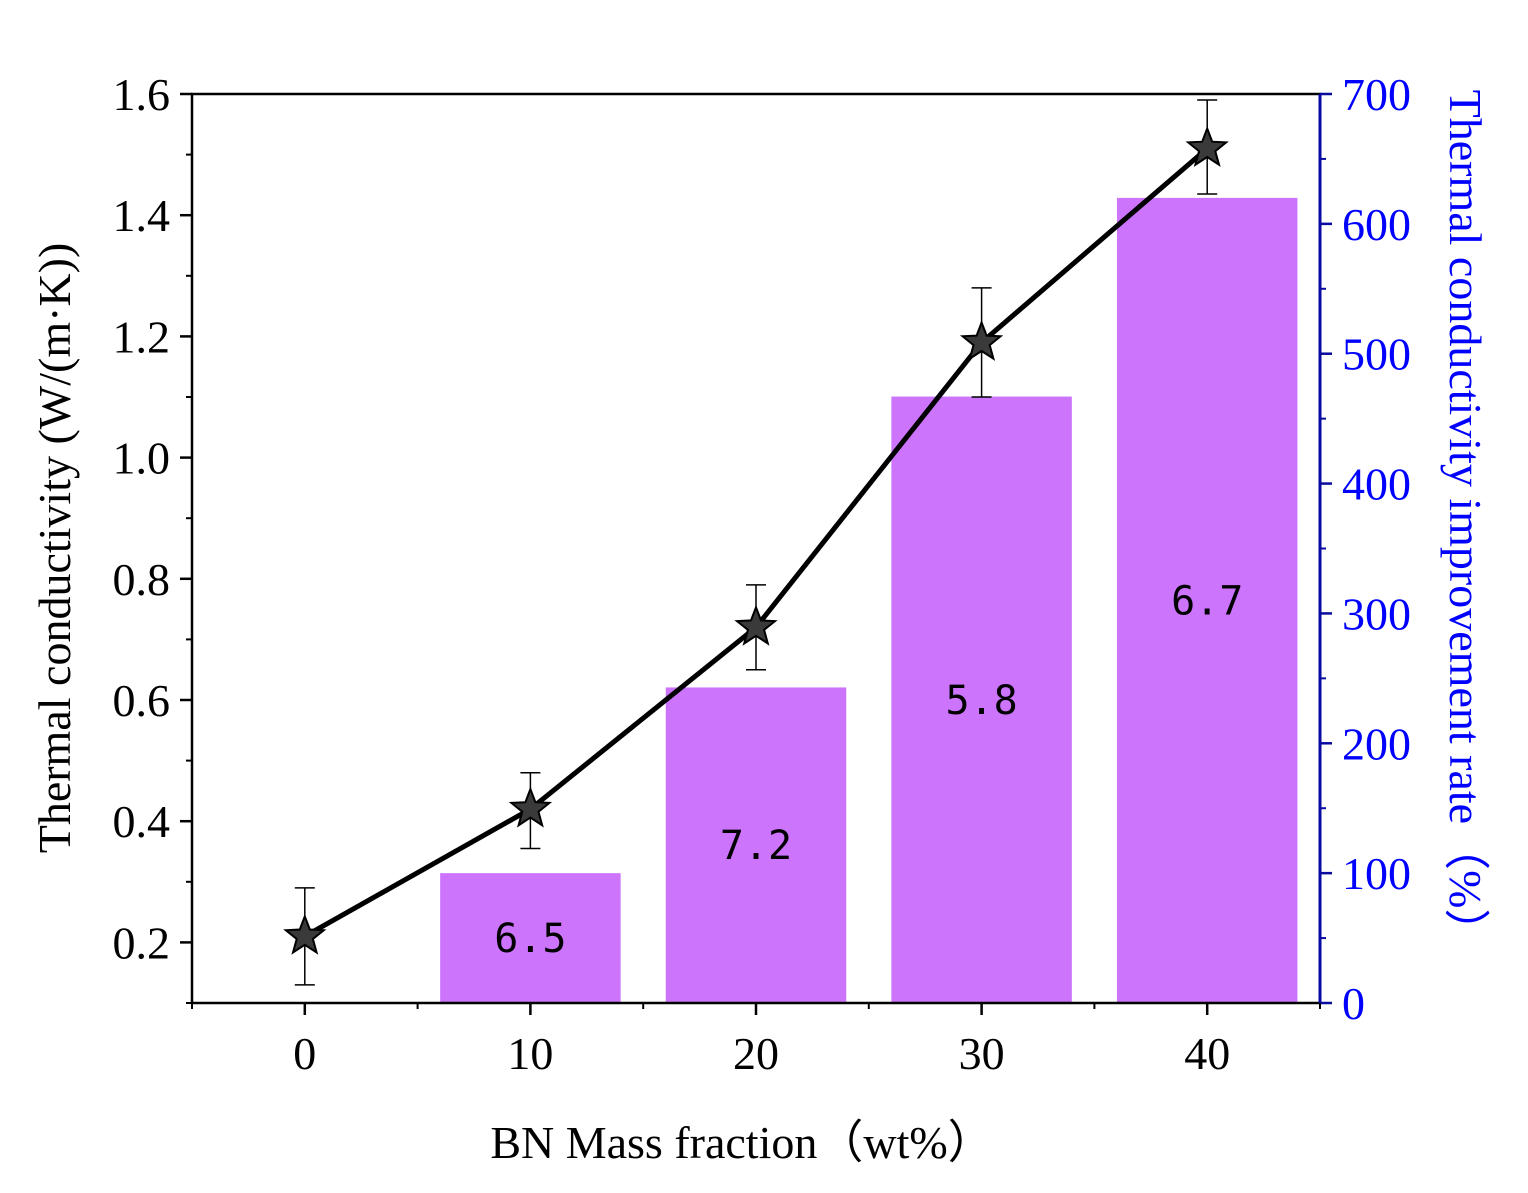 The height and width of the screenshot is (1193, 1528). I want to click on left-tick-label: 1.0, so click(142, 458).